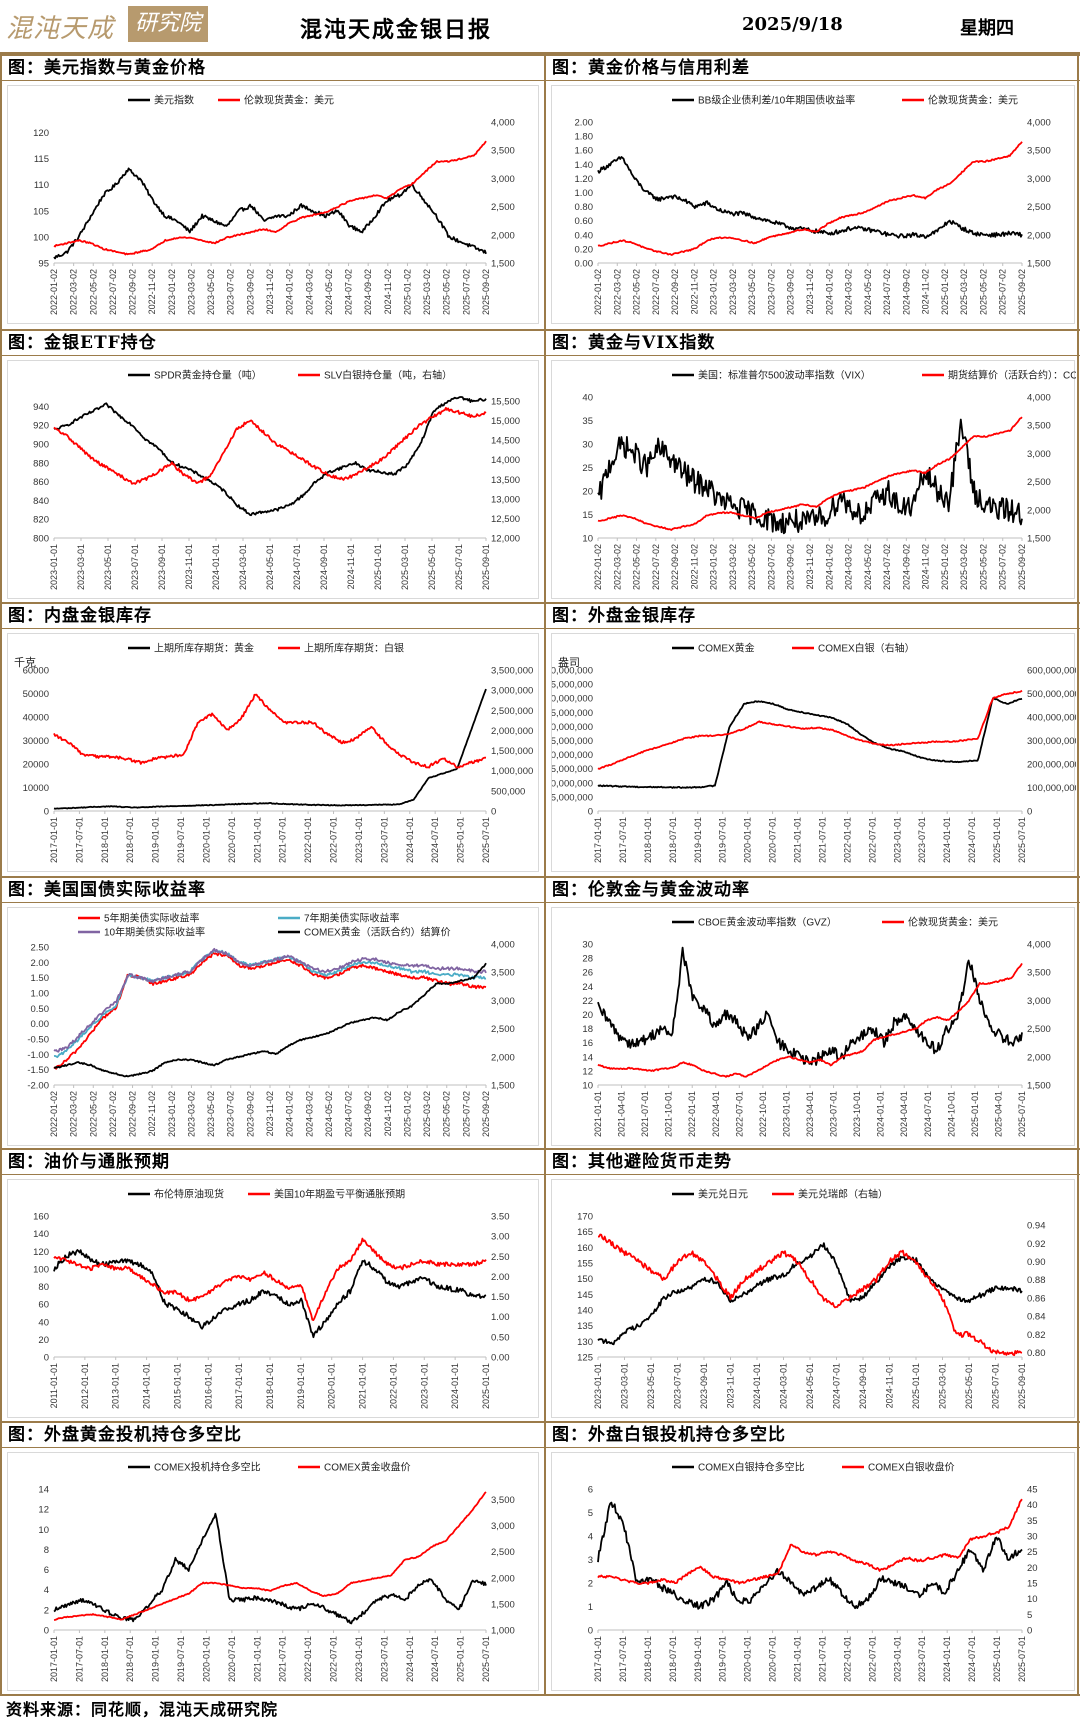 This screenshot has height=1724, width=1080. What do you see at coordinates (191, 292) in the screenshot?
I see `x-tick-label: 2023-03-02` at bounding box center [191, 292].